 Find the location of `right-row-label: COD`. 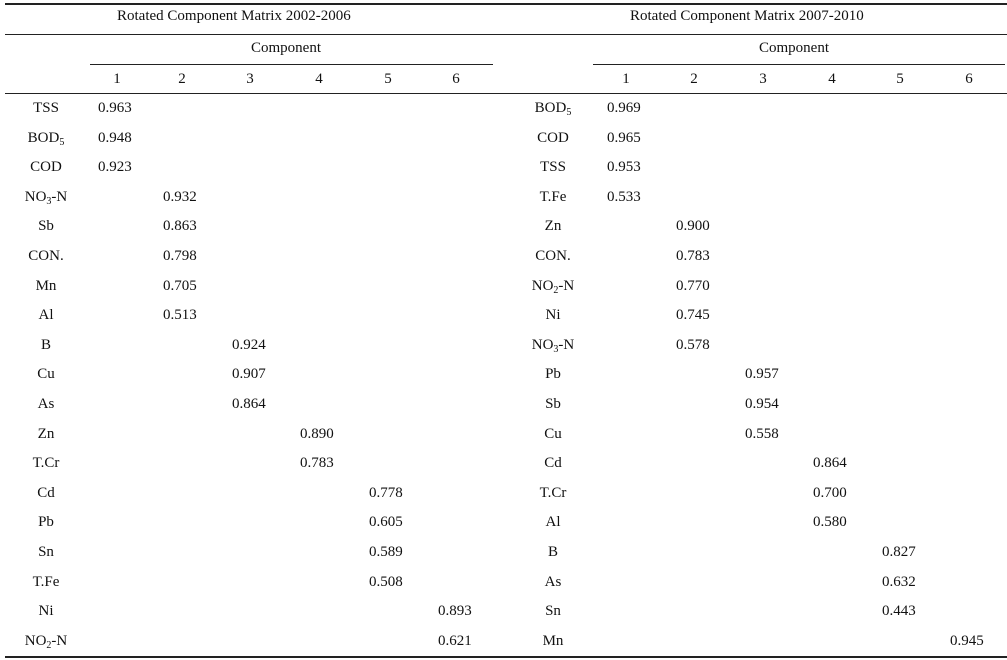

right-row-label: COD is located at coordinates (553, 138).